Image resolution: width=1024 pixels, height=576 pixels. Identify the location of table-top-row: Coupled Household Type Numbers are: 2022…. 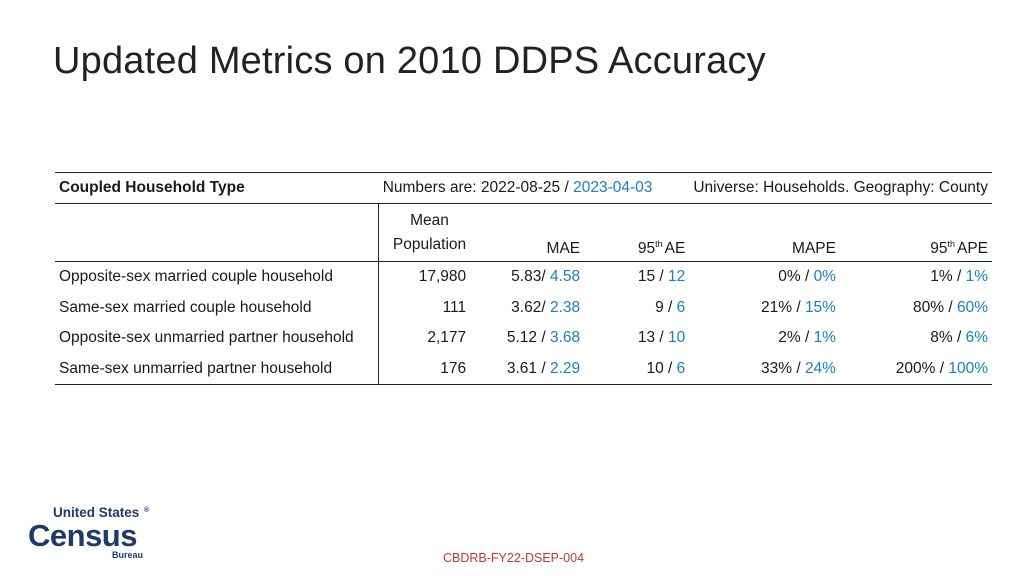
(523, 188).